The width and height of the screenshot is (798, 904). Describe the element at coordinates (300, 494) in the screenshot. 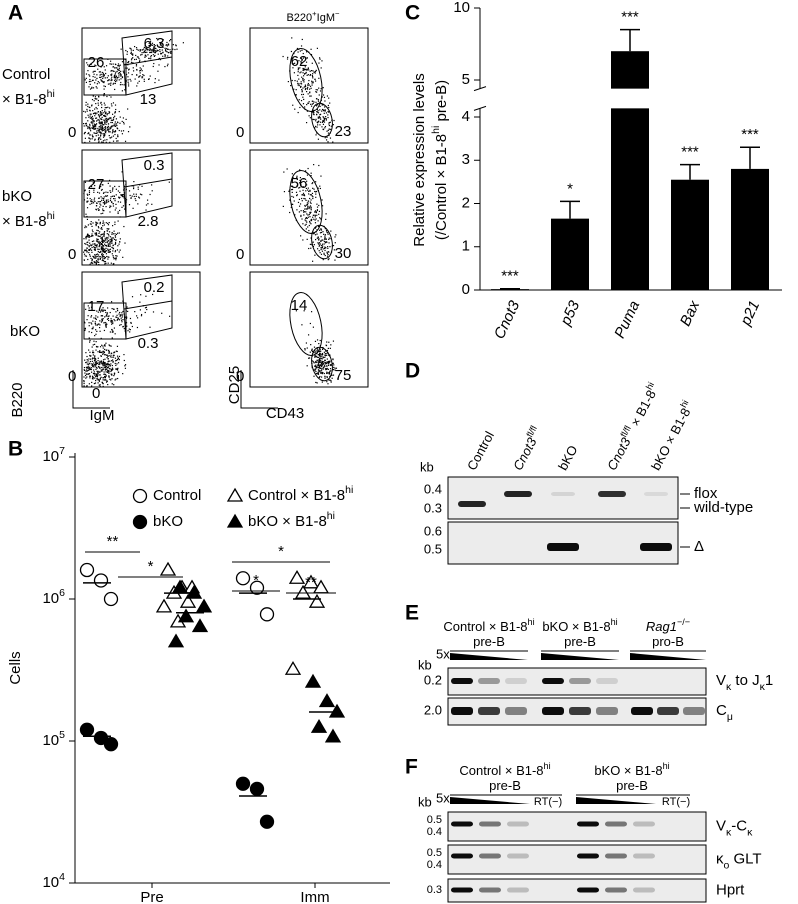

I see `legend-label: Control × B1-8hi` at that location.